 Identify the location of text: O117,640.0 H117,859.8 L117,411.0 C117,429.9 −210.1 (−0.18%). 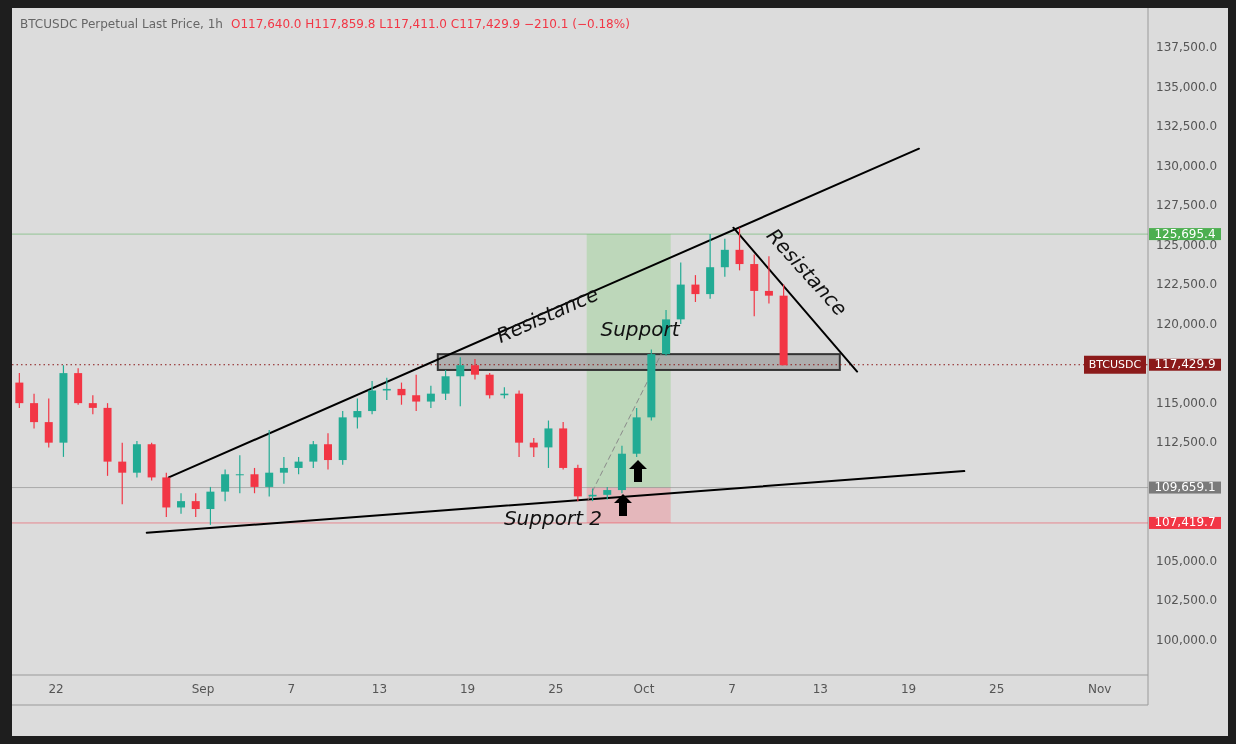
(430, 24).